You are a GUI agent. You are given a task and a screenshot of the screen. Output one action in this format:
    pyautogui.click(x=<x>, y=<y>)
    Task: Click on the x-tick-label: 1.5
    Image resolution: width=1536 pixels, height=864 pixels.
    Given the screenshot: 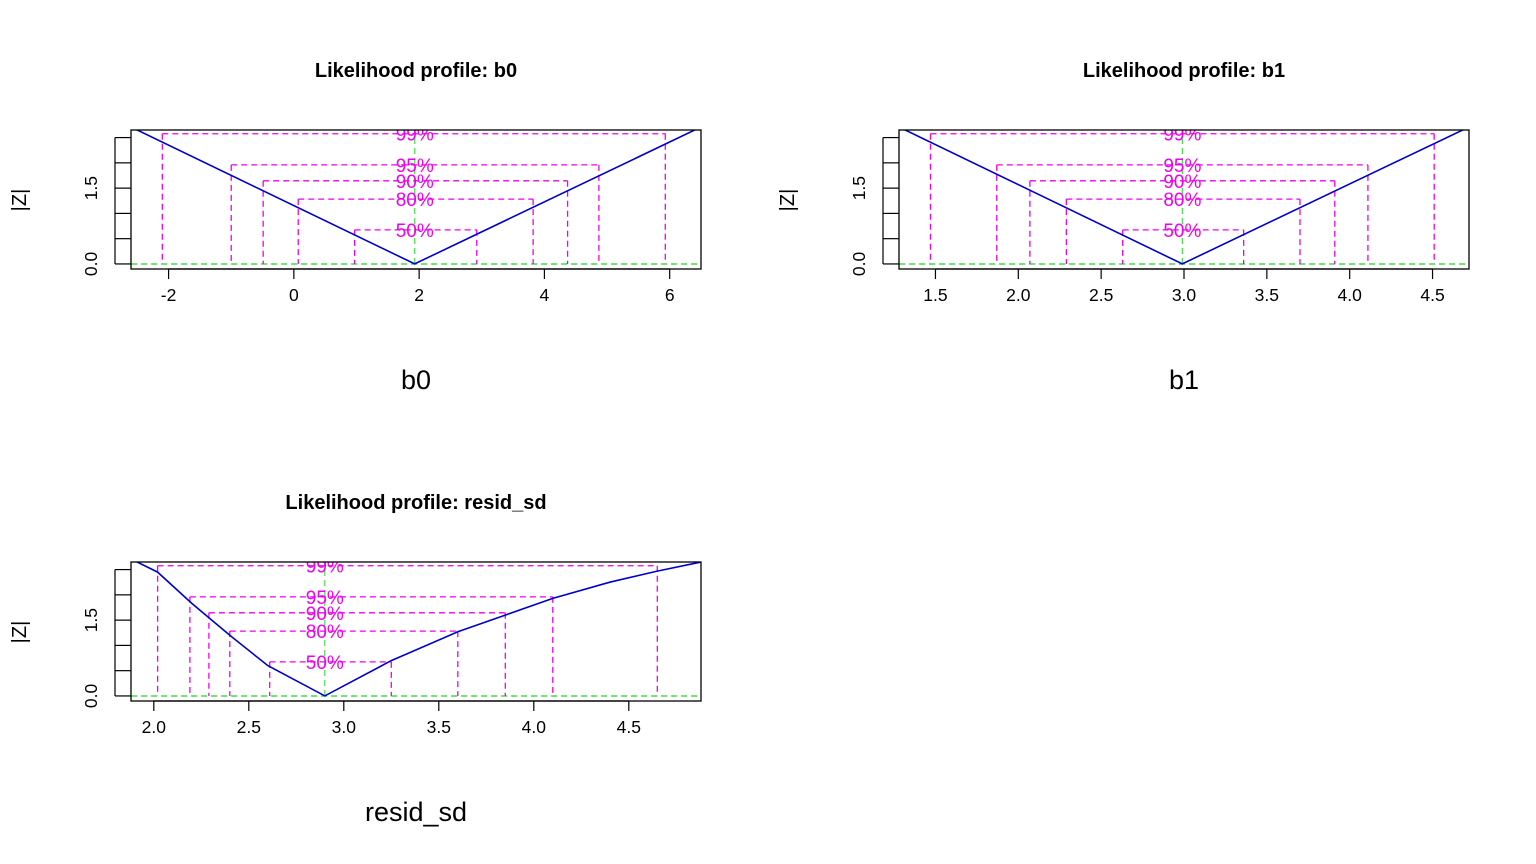 What is the action you would take?
    pyautogui.click(x=935, y=295)
    